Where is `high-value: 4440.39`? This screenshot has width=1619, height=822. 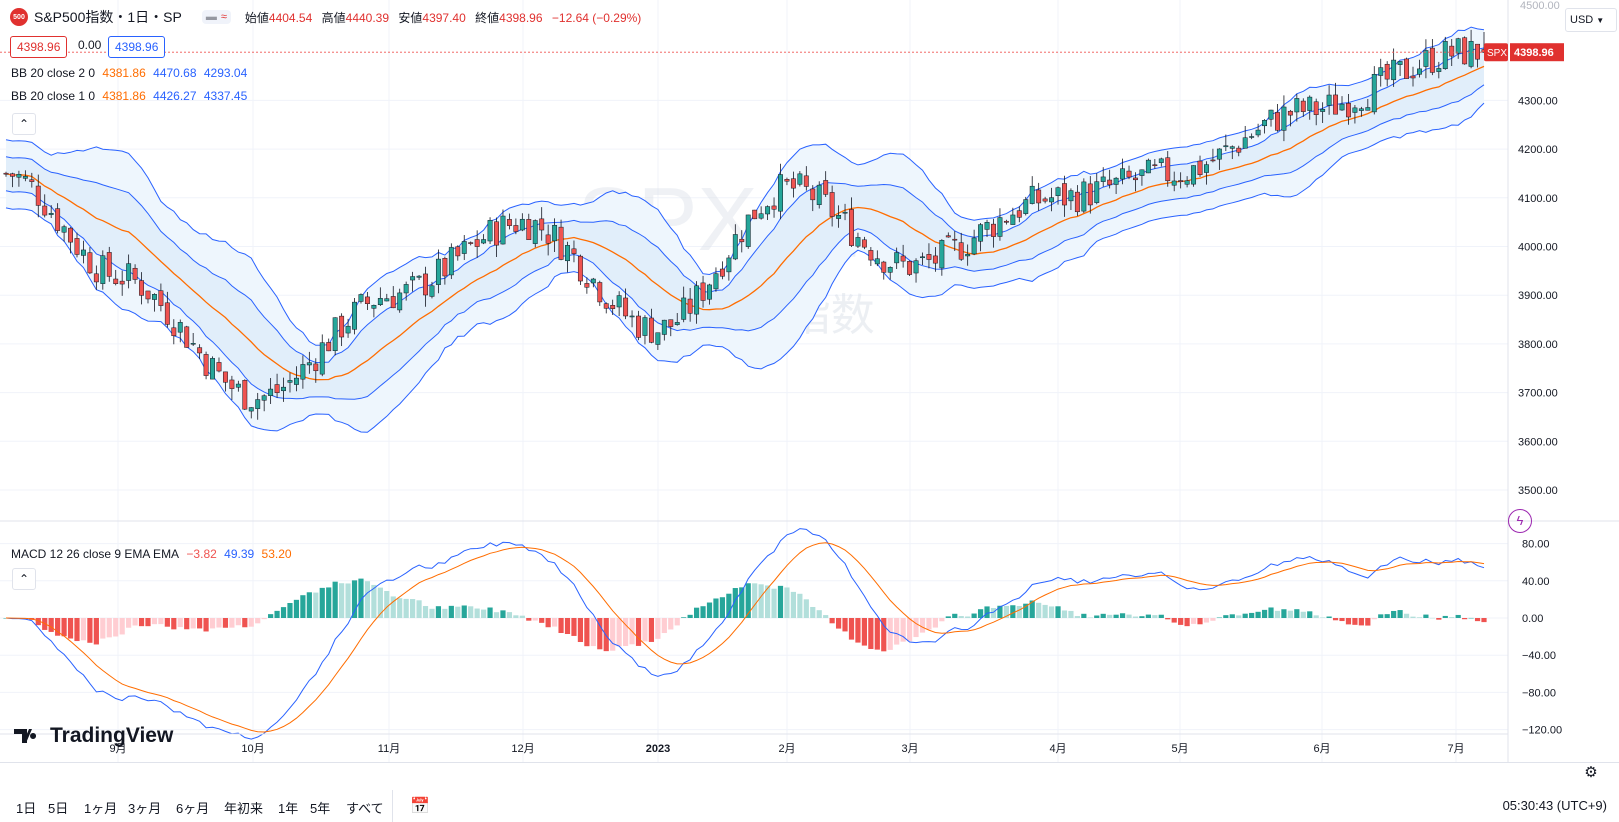 high-value: 4440.39 is located at coordinates (367, 17).